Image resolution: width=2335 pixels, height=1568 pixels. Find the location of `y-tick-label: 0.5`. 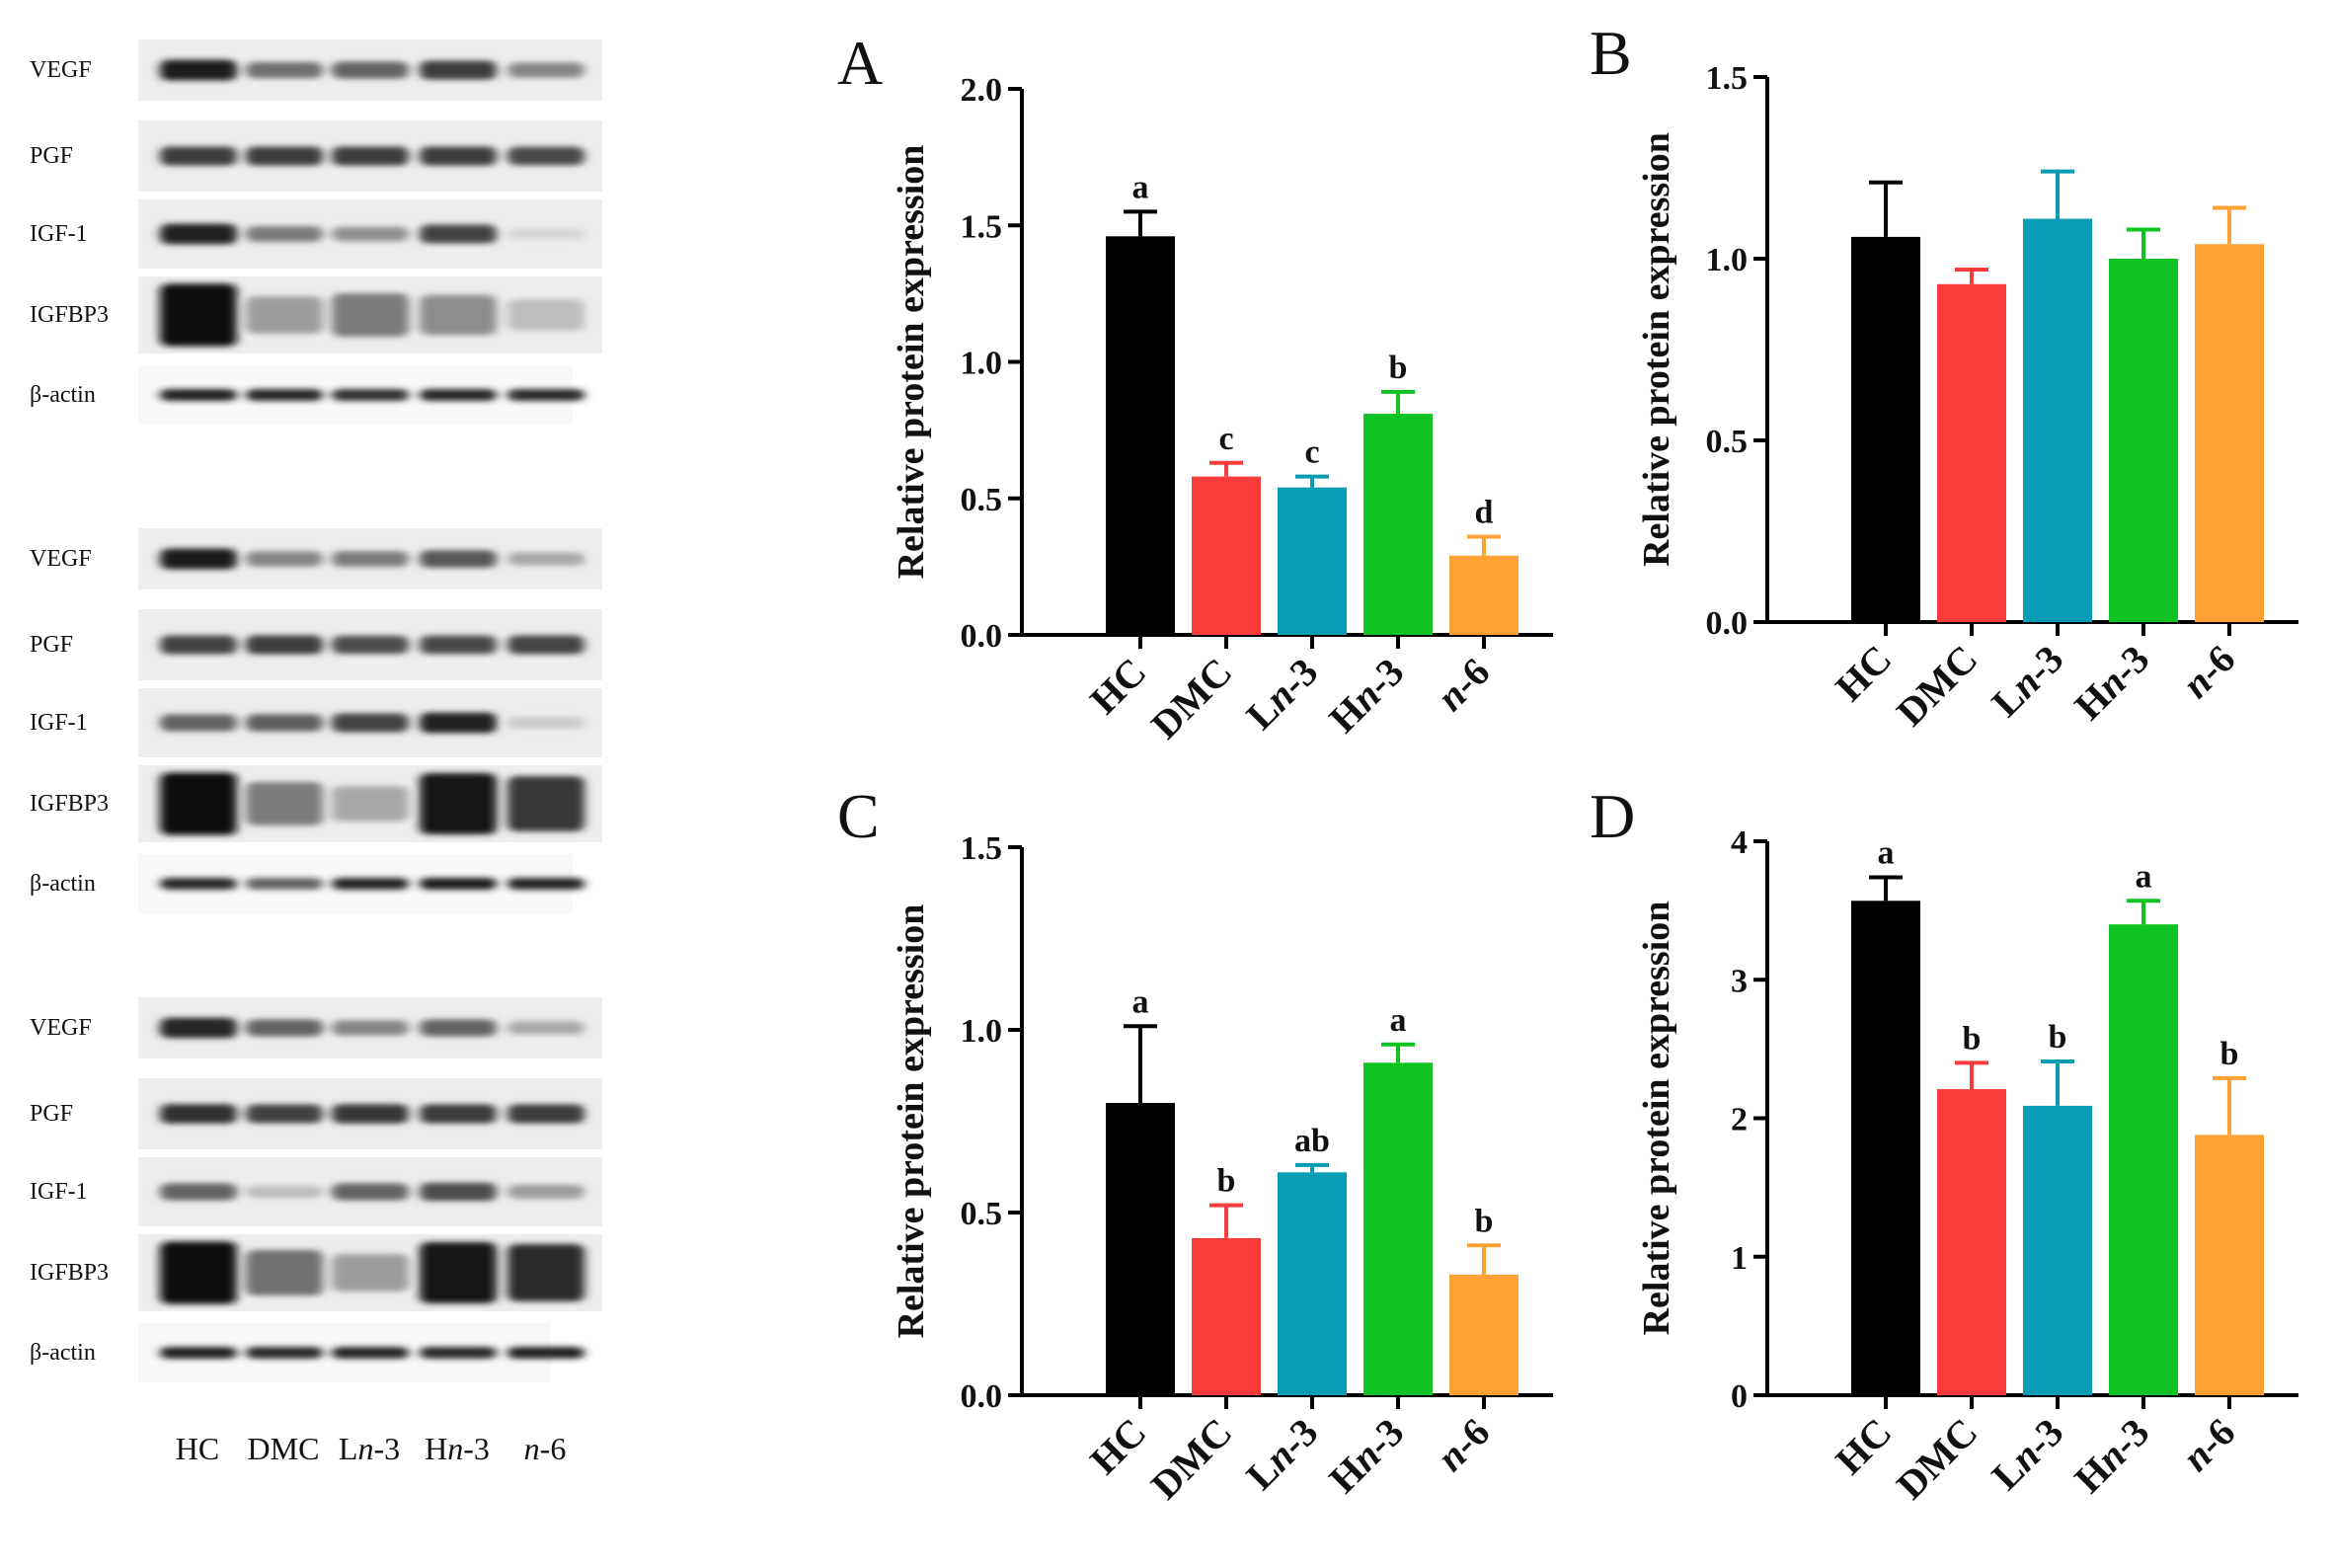

y-tick-label: 0.5 is located at coordinates (1728, 442).